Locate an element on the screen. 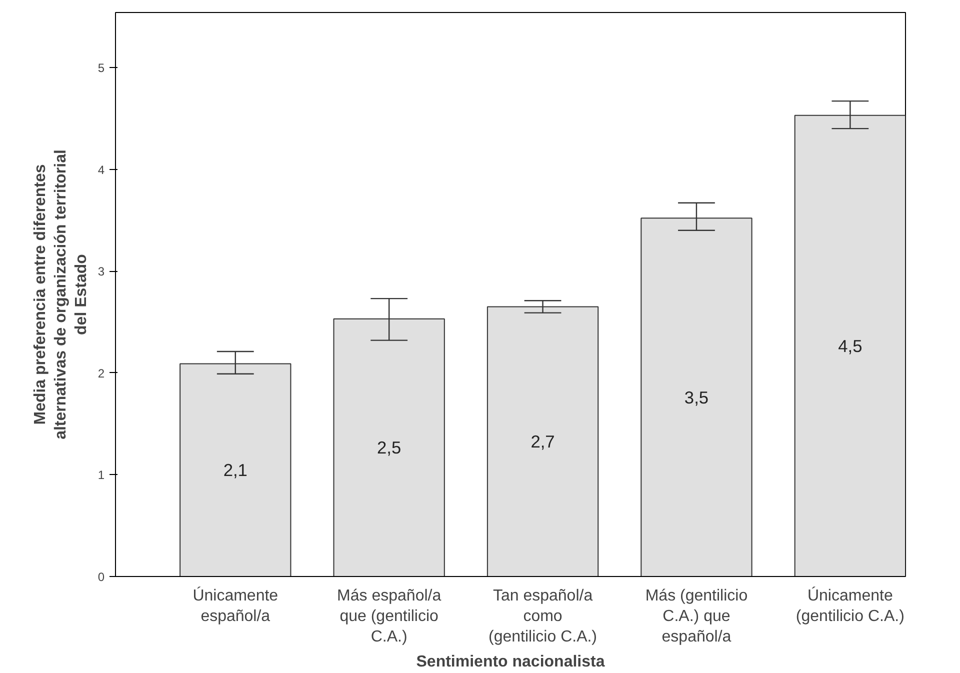 Image resolution: width=960 pixels, height=673 pixels. y-tick-label: 1 is located at coordinates (101, 475).